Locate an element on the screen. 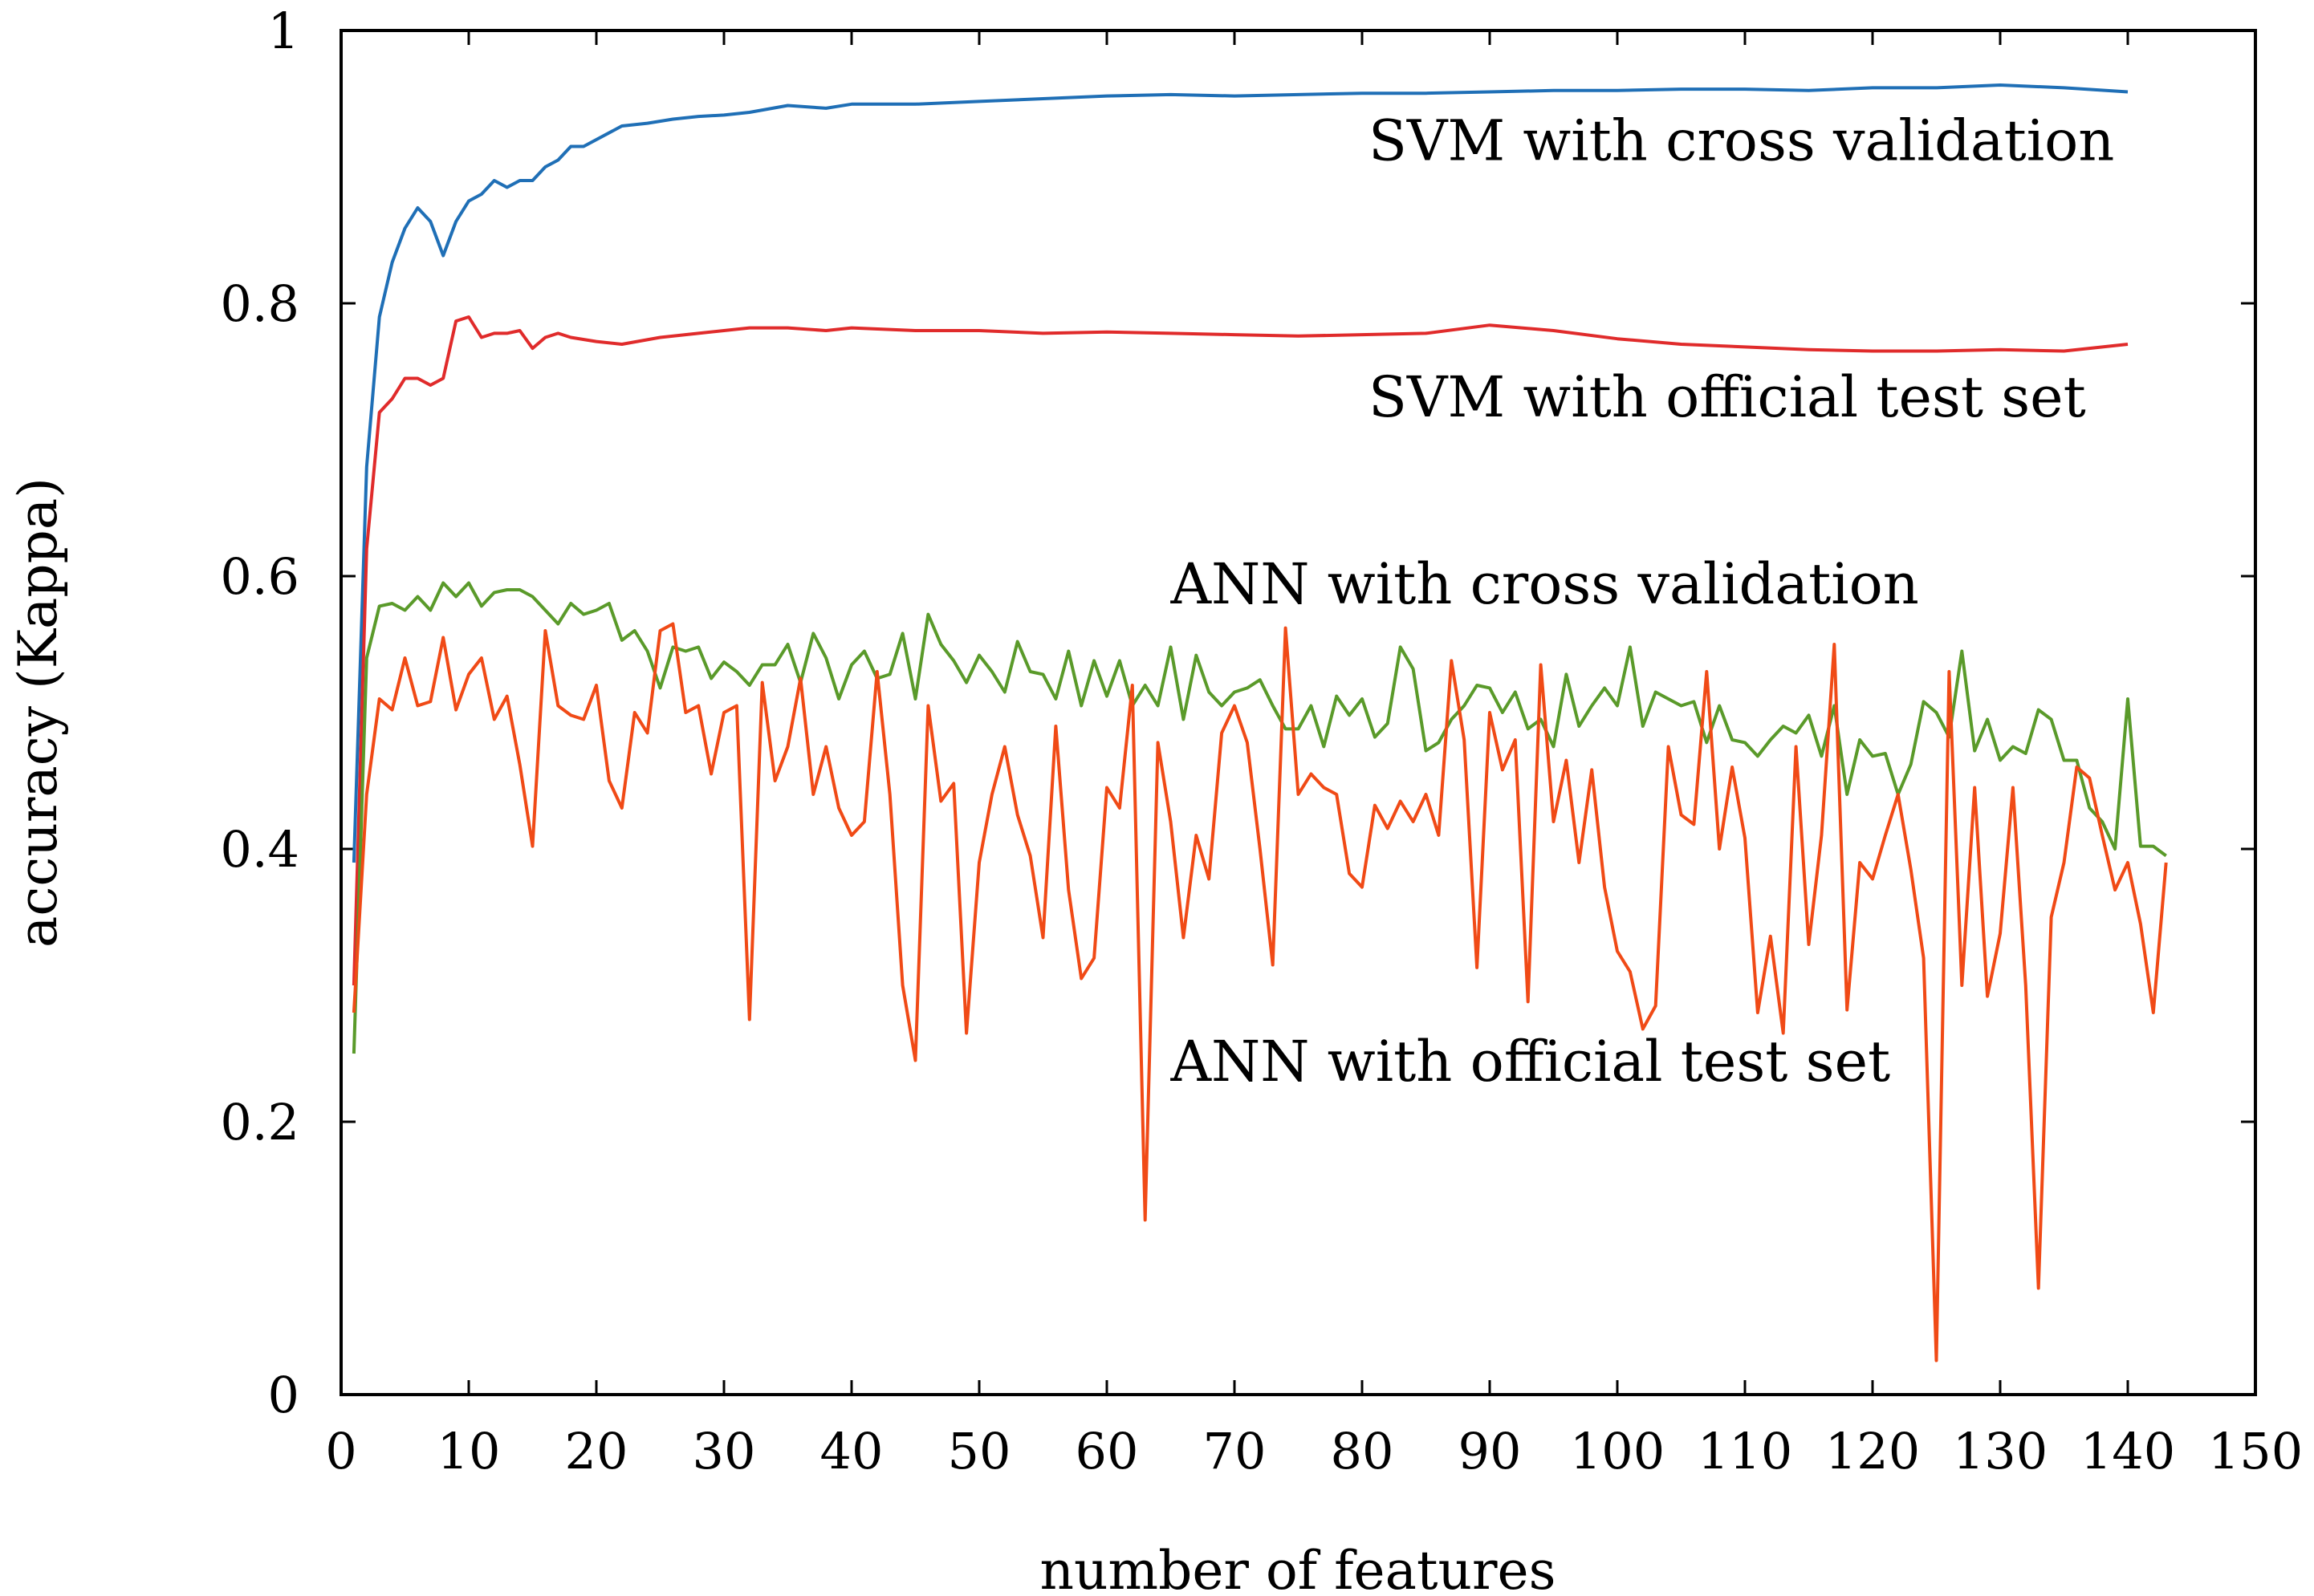 This screenshot has width=2314, height=1596. series-label-svm-cv: SVM with cross validation is located at coordinates (1741, 141).